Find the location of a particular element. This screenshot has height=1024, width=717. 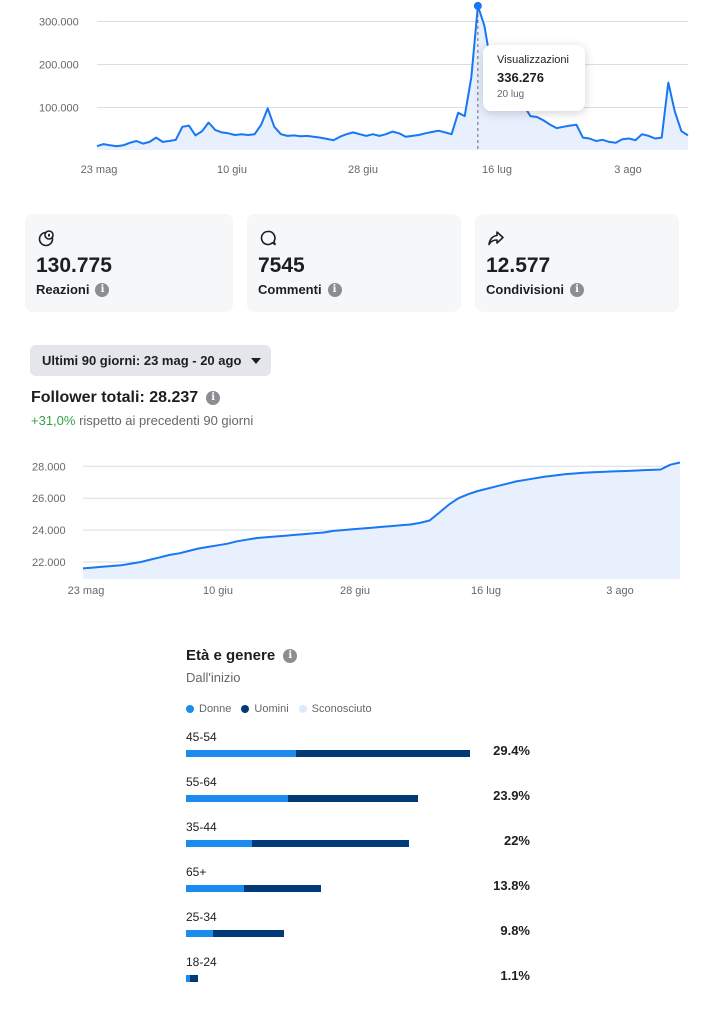

followers-y-tick: 22.000 is located at coordinates (49, 563).